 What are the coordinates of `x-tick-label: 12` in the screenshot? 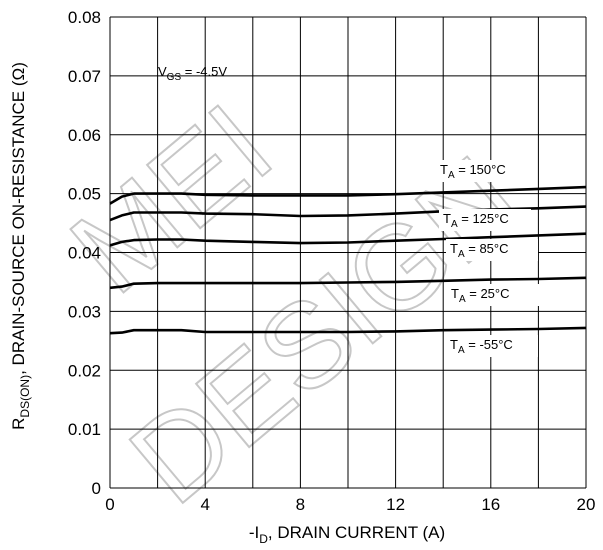 It's located at (395, 504).